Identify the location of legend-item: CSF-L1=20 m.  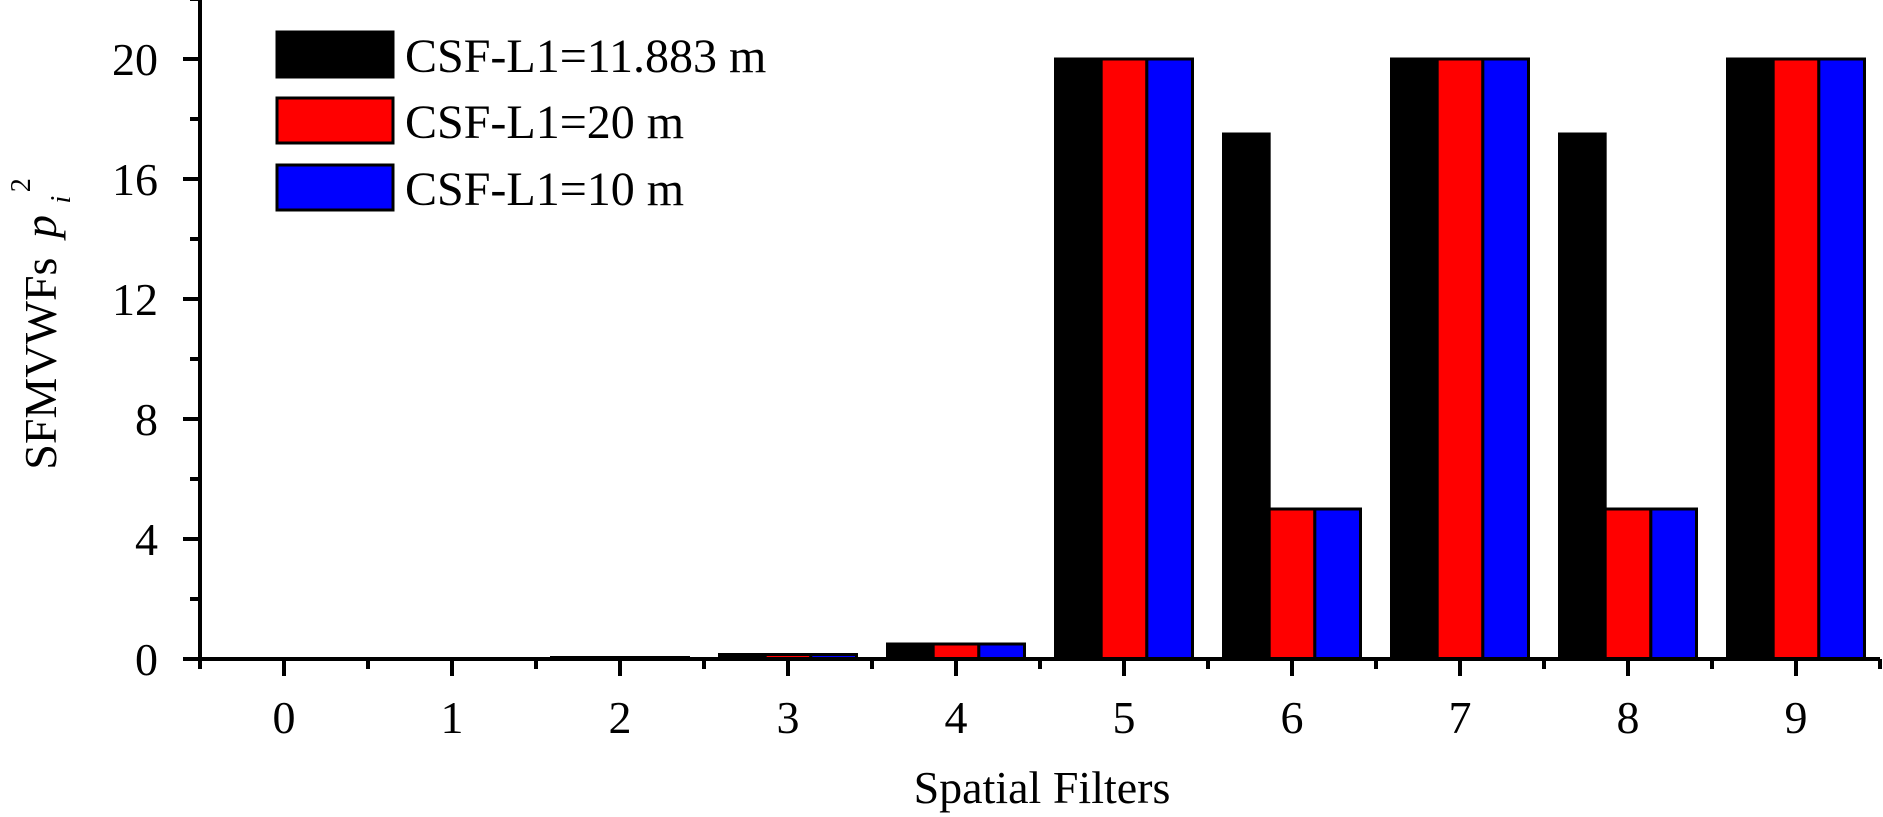
(479, 122).